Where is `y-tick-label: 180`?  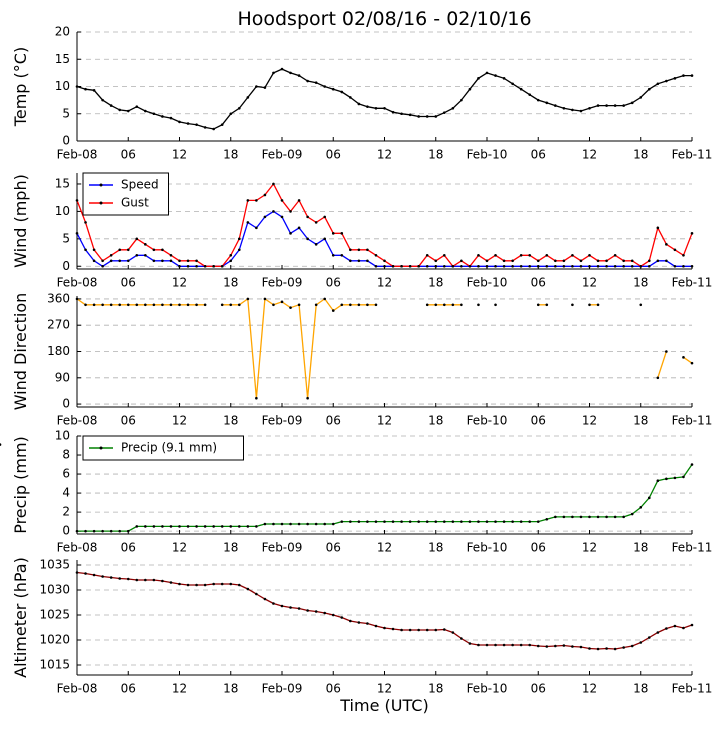 y-tick-label: 180 is located at coordinates (58, 351).